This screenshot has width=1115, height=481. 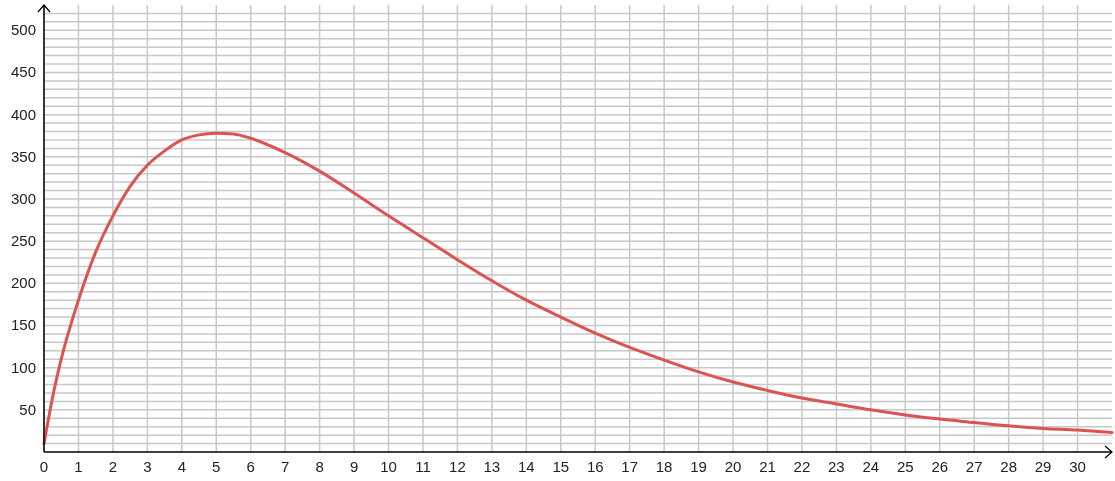 I want to click on x-tick-label: 9, so click(x=354, y=466).